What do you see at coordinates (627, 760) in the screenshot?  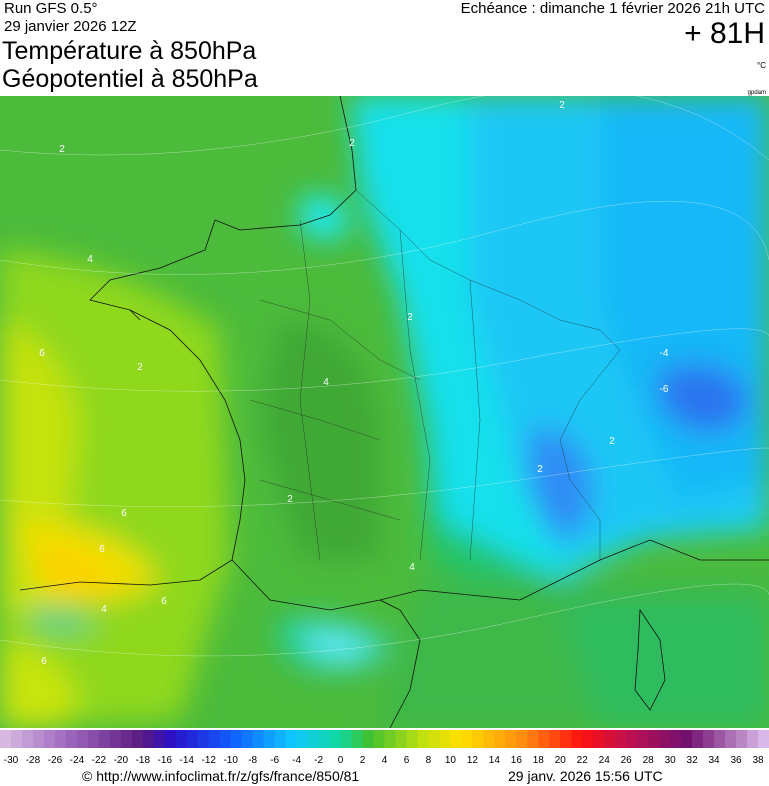 I see `scale-label: 26` at bounding box center [627, 760].